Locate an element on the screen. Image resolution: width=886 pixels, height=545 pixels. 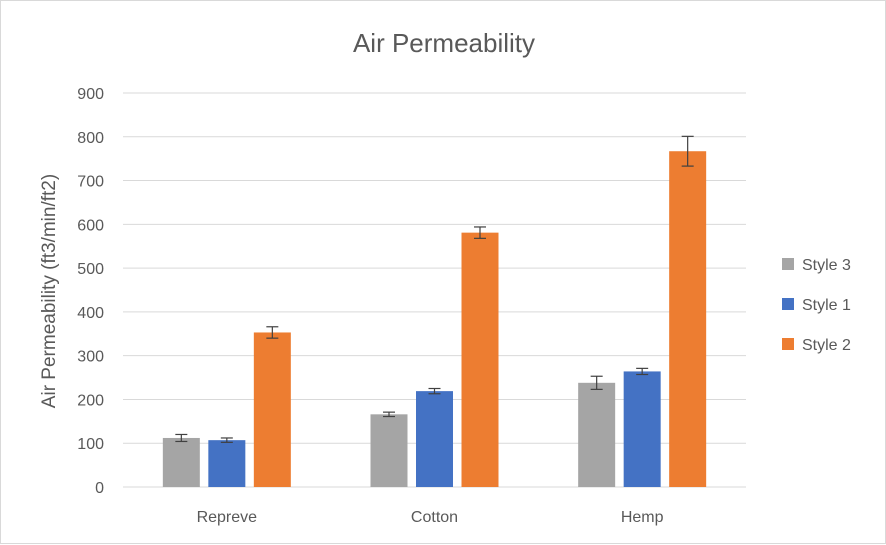
x-axis-categories: Repreve Cotton Hemp is located at coordinates (430, 517).